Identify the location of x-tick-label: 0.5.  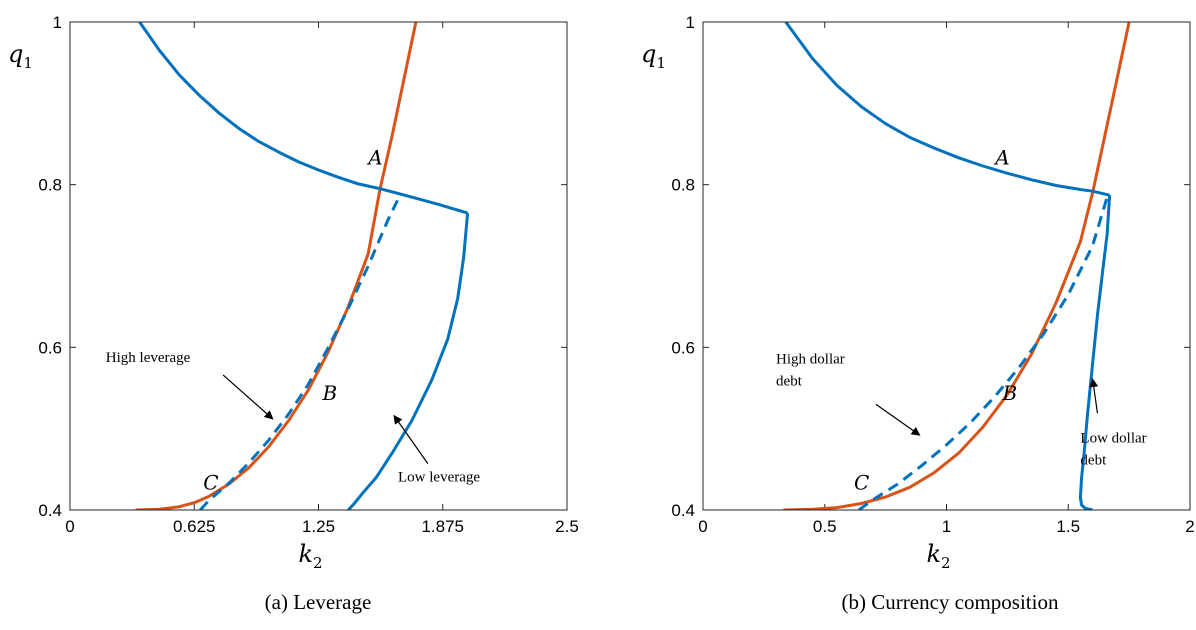
(825, 526).